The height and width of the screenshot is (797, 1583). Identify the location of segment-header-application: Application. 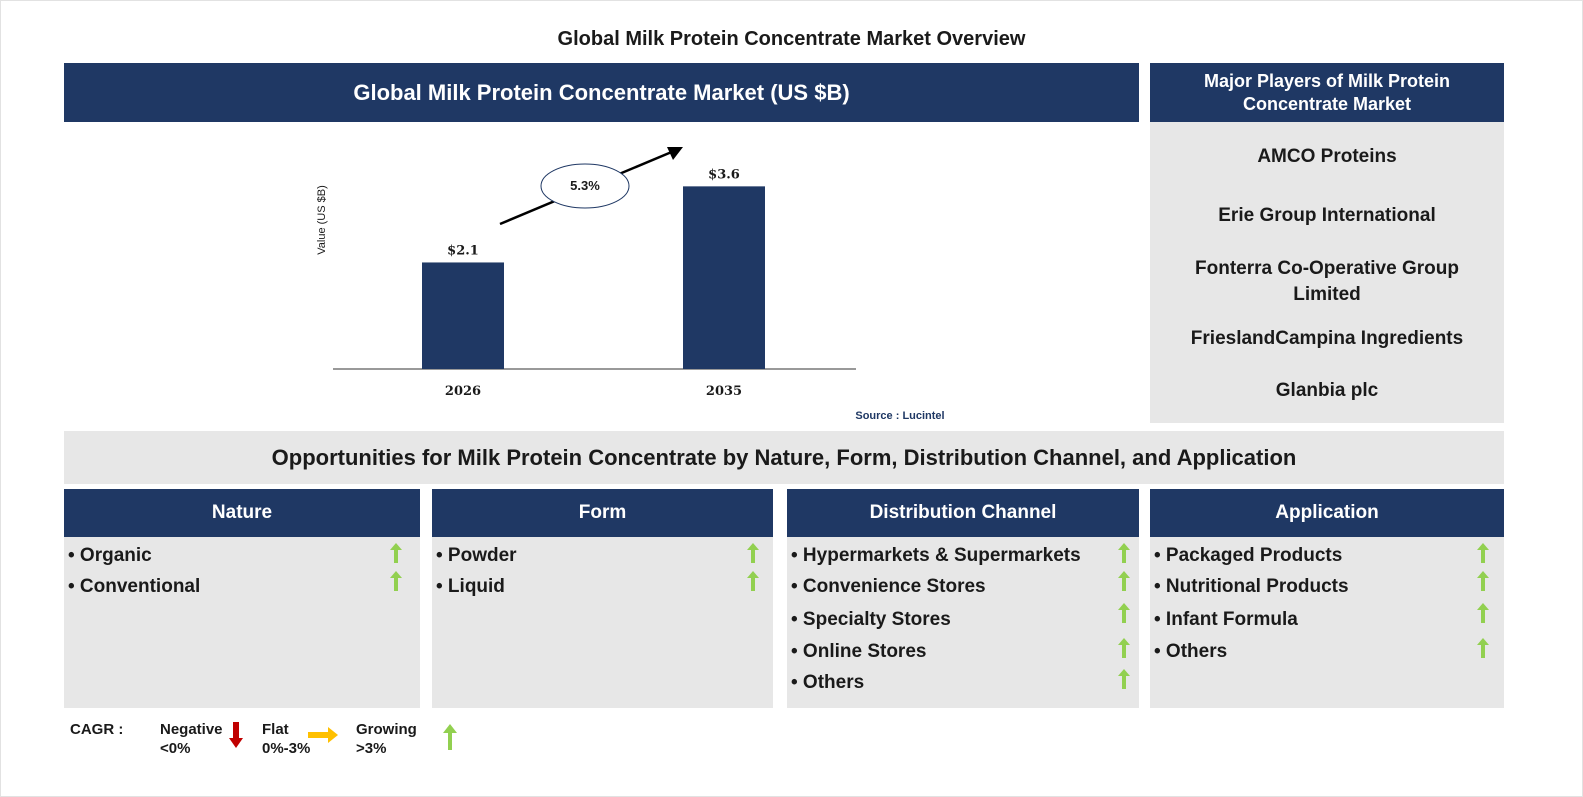
(1327, 513).